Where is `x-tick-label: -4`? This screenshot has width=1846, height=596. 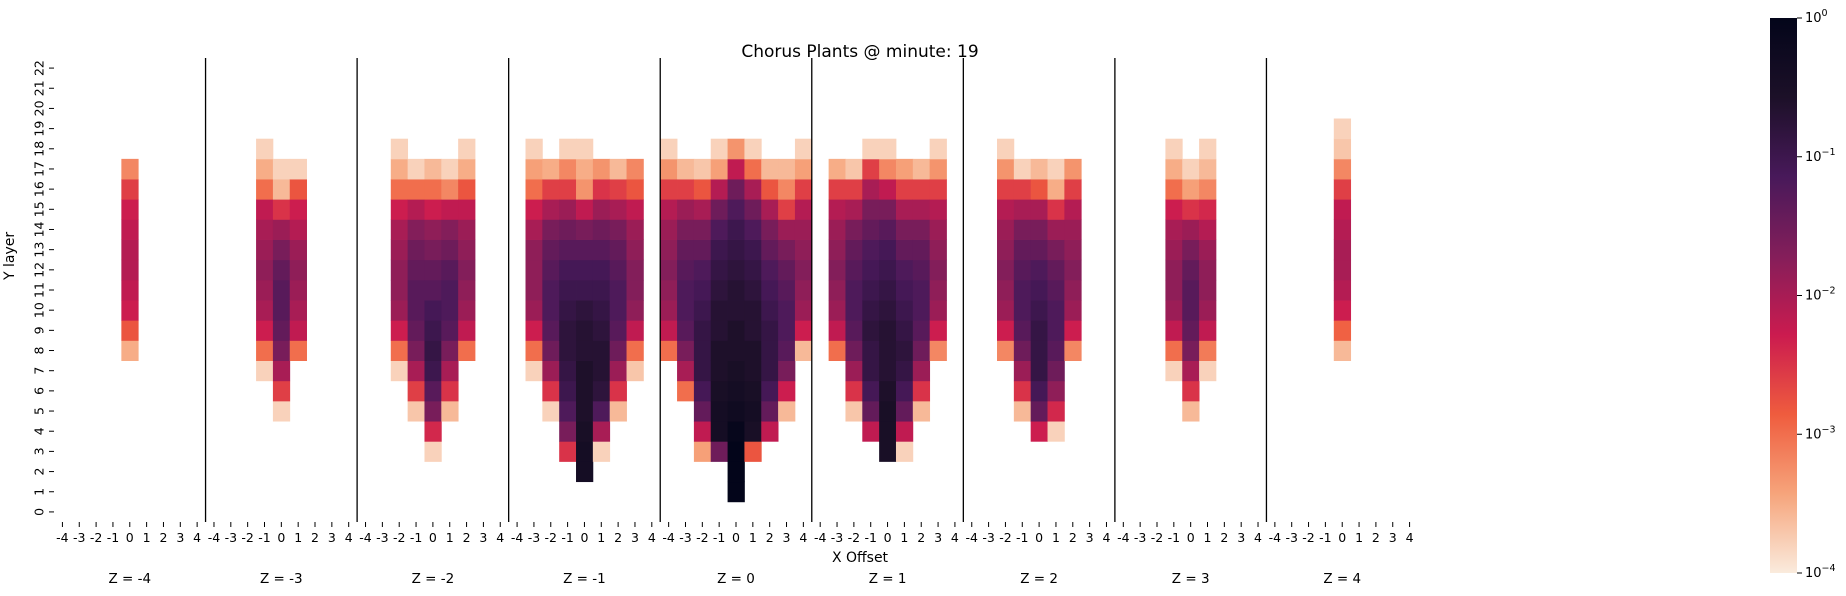
x-tick-label: -4 is located at coordinates (62, 537).